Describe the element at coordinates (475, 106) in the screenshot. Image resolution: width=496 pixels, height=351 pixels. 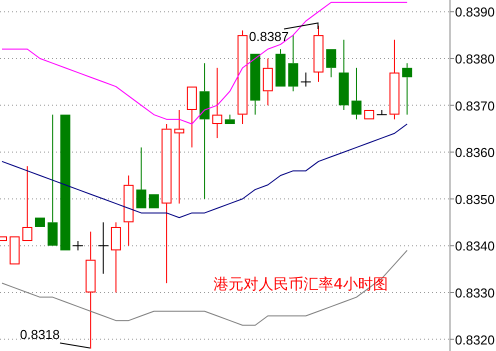
I see `y-tick-label: 0.8370` at that location.